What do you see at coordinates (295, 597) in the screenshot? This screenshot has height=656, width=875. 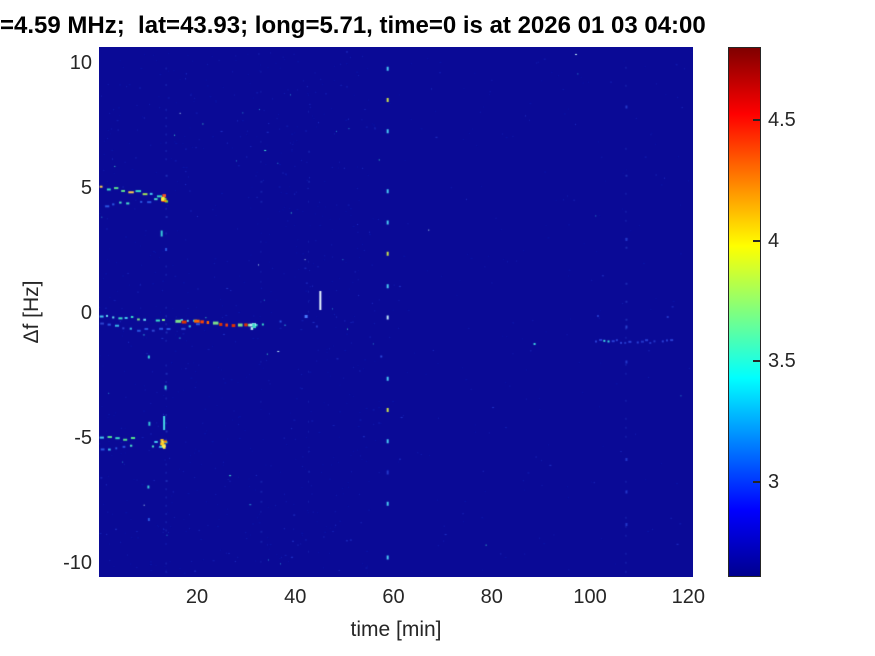 I see `x-tick-label: 40` at bounding box center [295, 597].